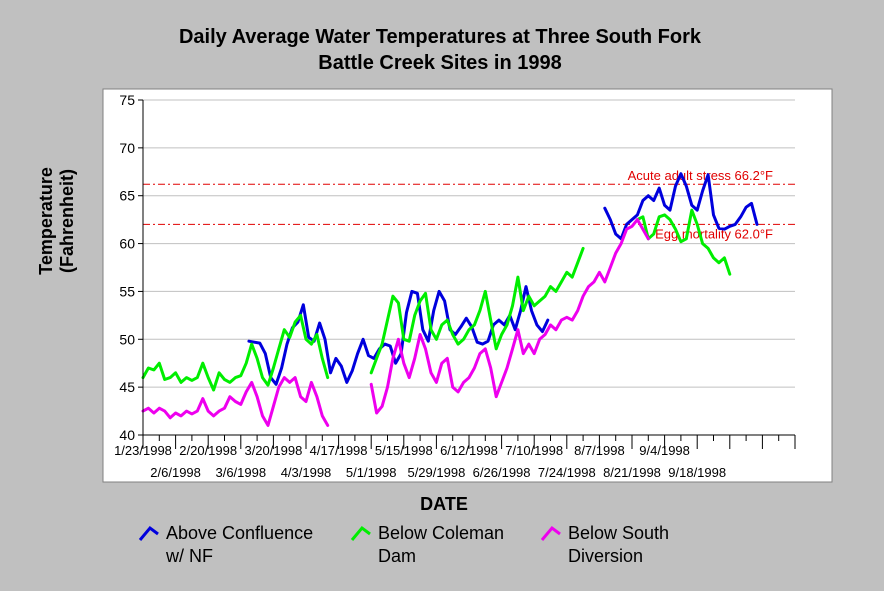  Describe the element at coordinates (444, 504) in the screenshot. I see `x-axis-label: DATE` at that location.